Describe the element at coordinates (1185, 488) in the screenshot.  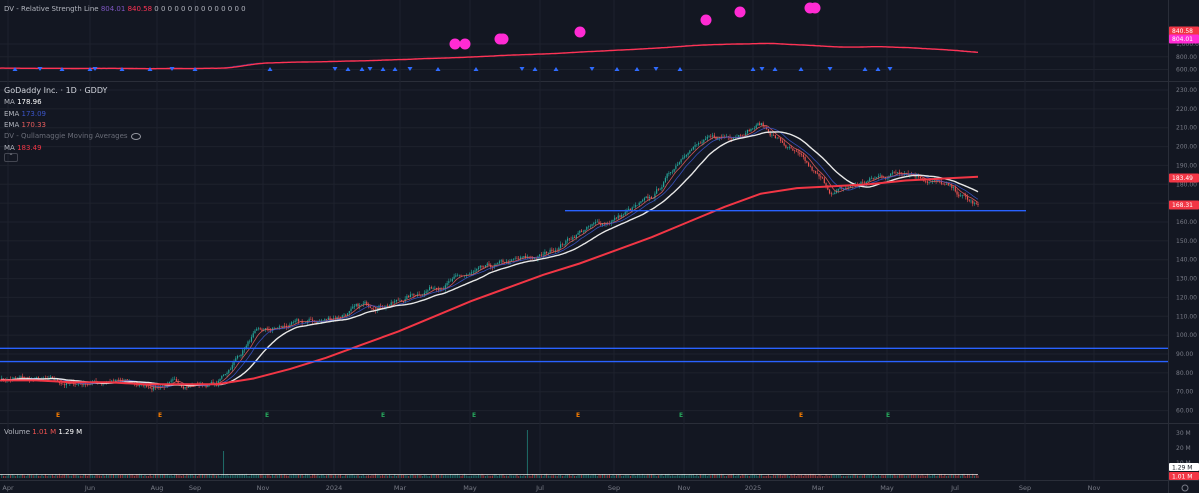
I see `settings-gear-icon` at that location.